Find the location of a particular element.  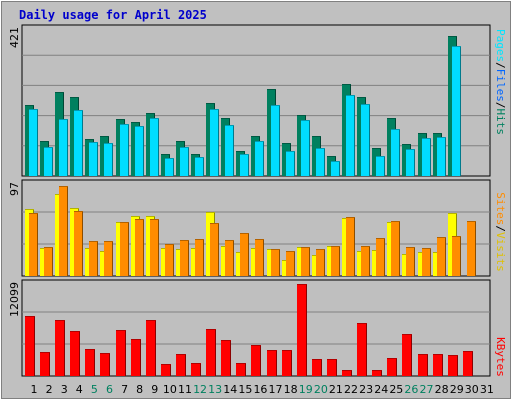

bar-sites-day-29-edge-top is located at coordinates (456, 236).